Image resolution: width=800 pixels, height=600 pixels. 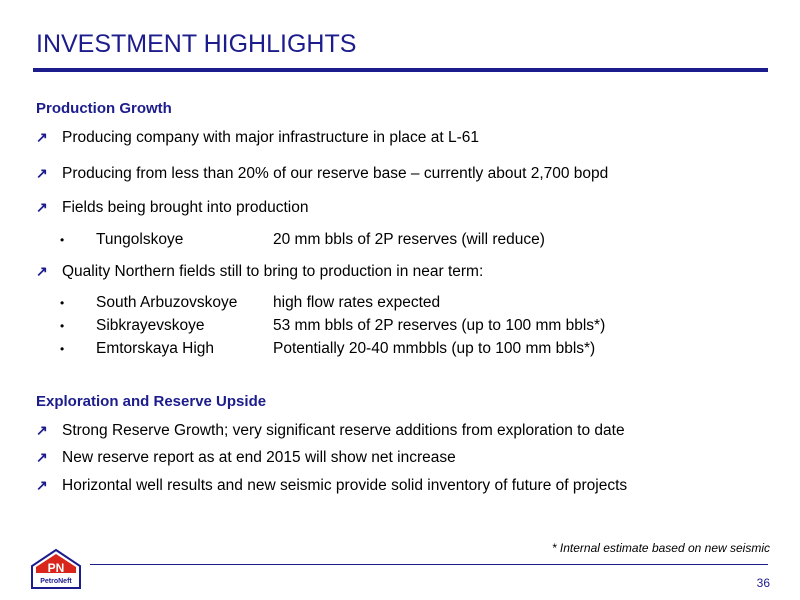 I want to click on section-heading-exploration: Exploration and Reserve Upside, so click(x=151, y=401).